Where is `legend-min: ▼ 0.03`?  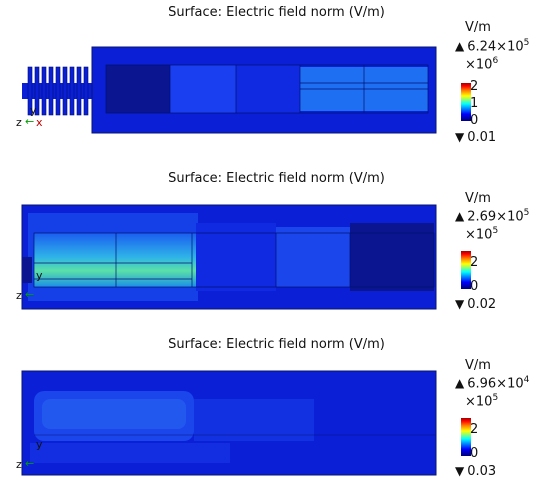 legend-min: ▼ 0.03 is located at coordinates (476, 471).